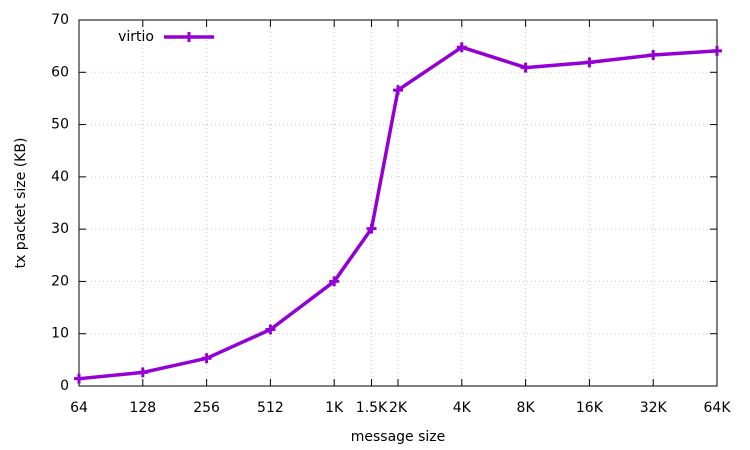  Describe the element at coordinates (526, 408) in the screenshot. I see `x-tick-label: 8K` at that location.